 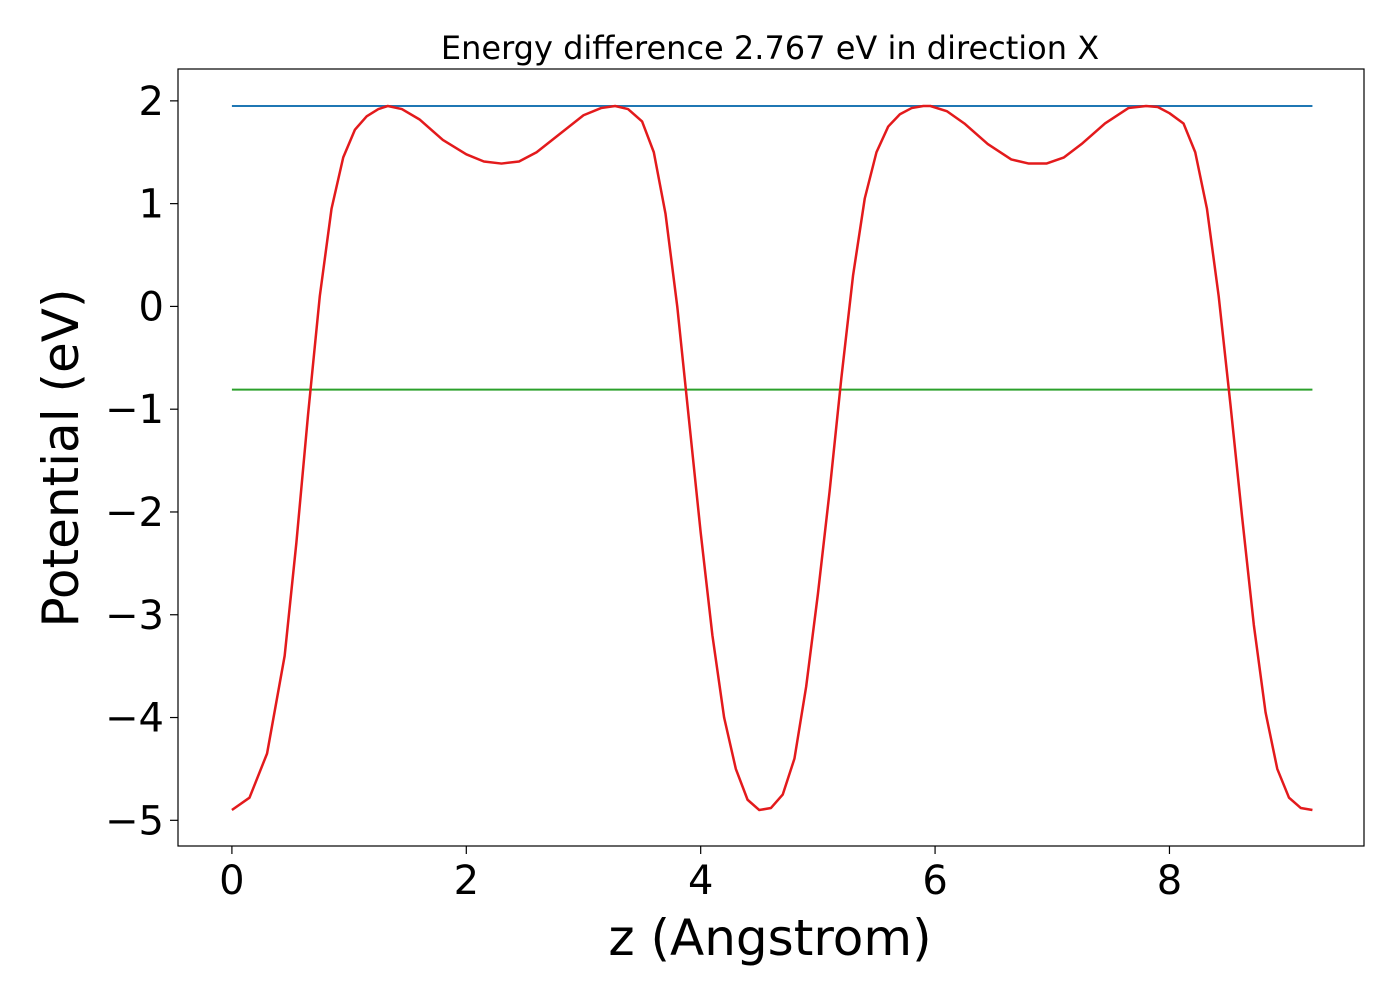 What do you see at coordinates (466, 881) in the screenshot?
I see `x-tick-label: 2` at bounding box center [466, 881].